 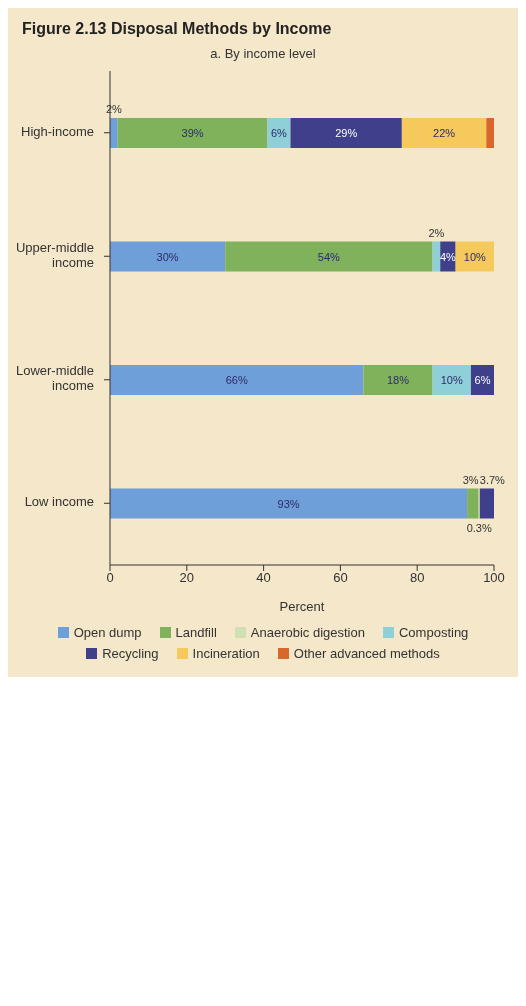 I want to click on chart-subtitle: a. By income level, so click(x=263, y=53).